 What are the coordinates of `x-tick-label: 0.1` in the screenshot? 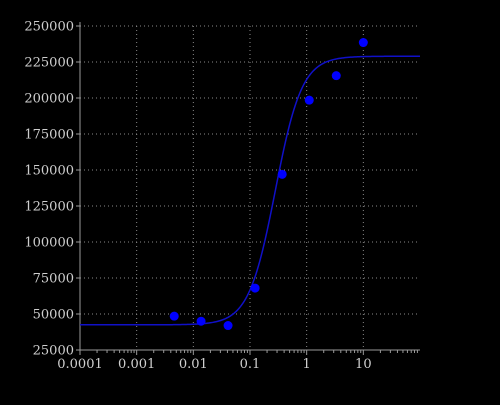 It's located at (250, 364).